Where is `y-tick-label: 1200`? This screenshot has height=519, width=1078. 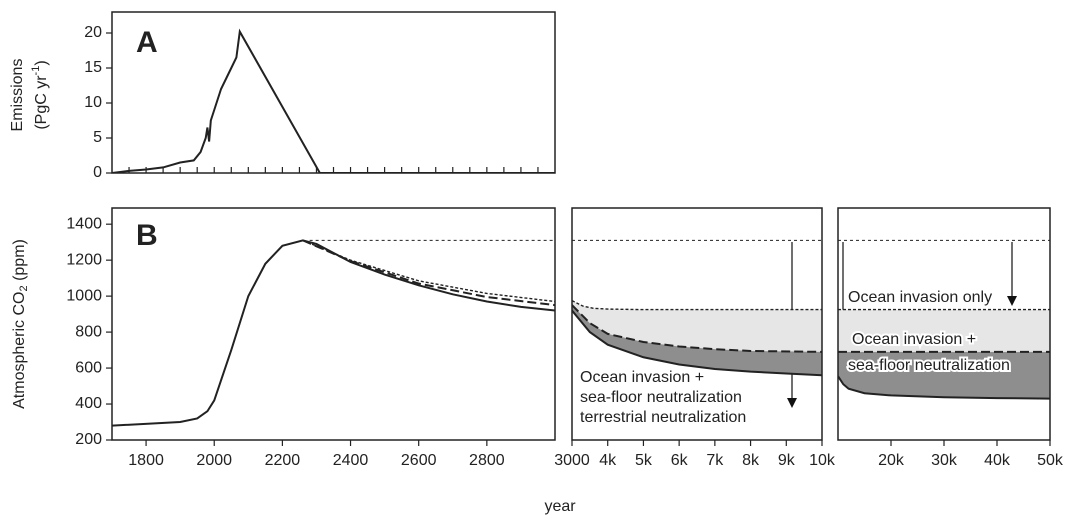
y-tick-label: 1200 is located at coordinates (84, 259).